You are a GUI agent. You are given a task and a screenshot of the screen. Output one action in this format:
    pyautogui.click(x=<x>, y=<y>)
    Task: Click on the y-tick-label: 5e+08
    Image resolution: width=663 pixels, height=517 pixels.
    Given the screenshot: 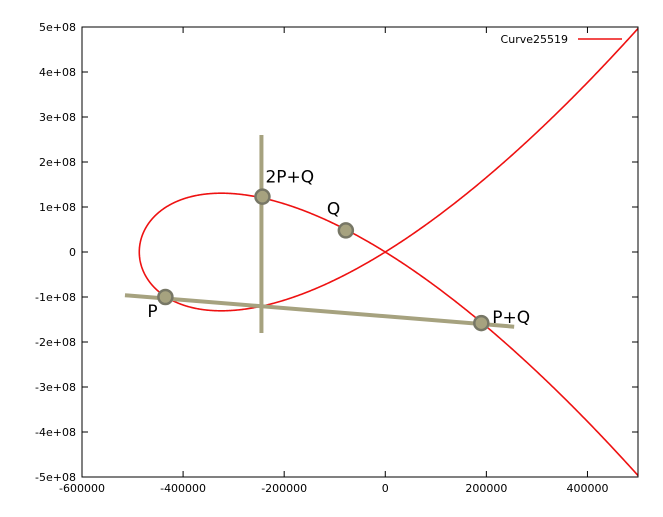 What is the action you would take?
    pyautogui.click(x=57, y=27)
    